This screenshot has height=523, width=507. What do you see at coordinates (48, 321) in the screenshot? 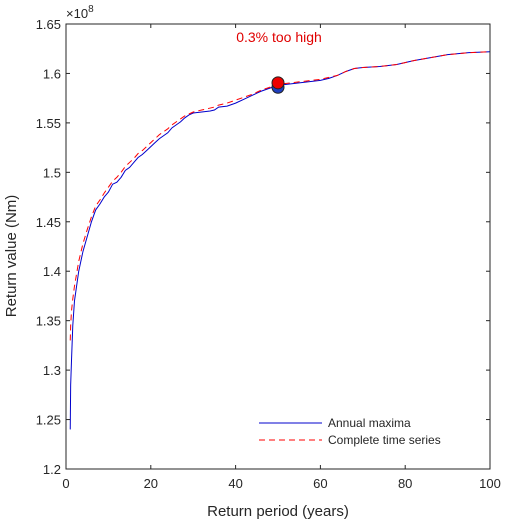
I see `y-tick-label: 1.35` at bounding box center [48, 321].